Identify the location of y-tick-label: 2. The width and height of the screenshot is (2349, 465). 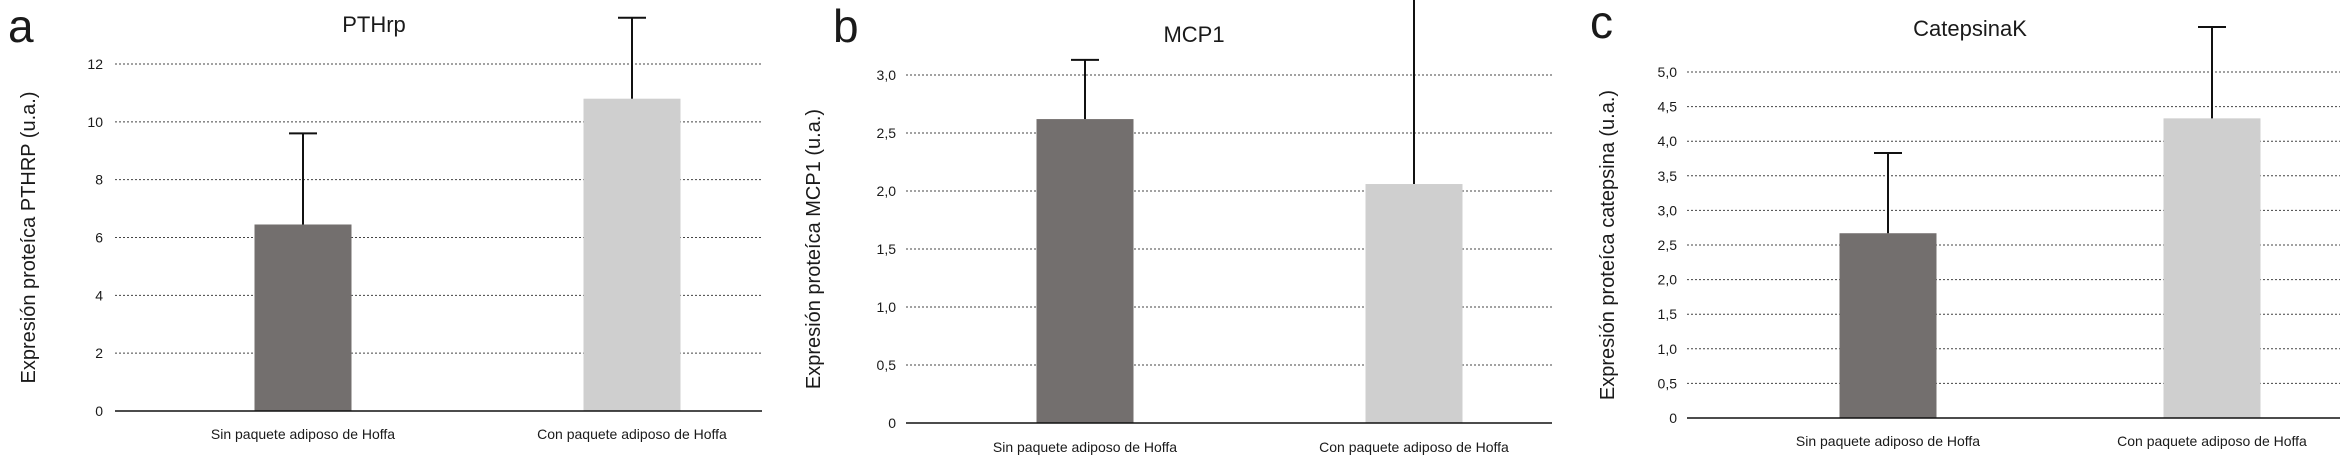
(99, 353).